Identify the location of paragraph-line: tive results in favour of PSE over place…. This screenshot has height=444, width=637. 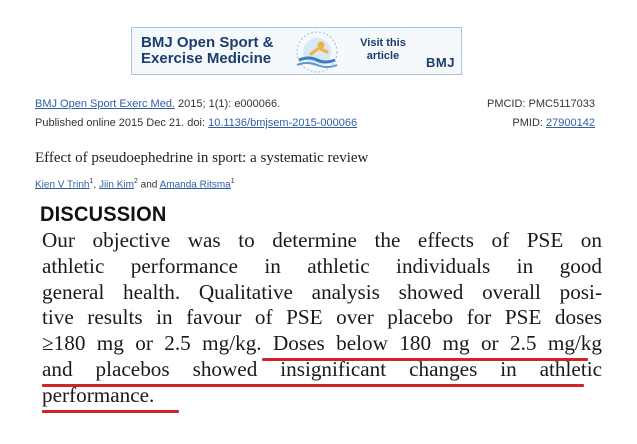
(322, 317).